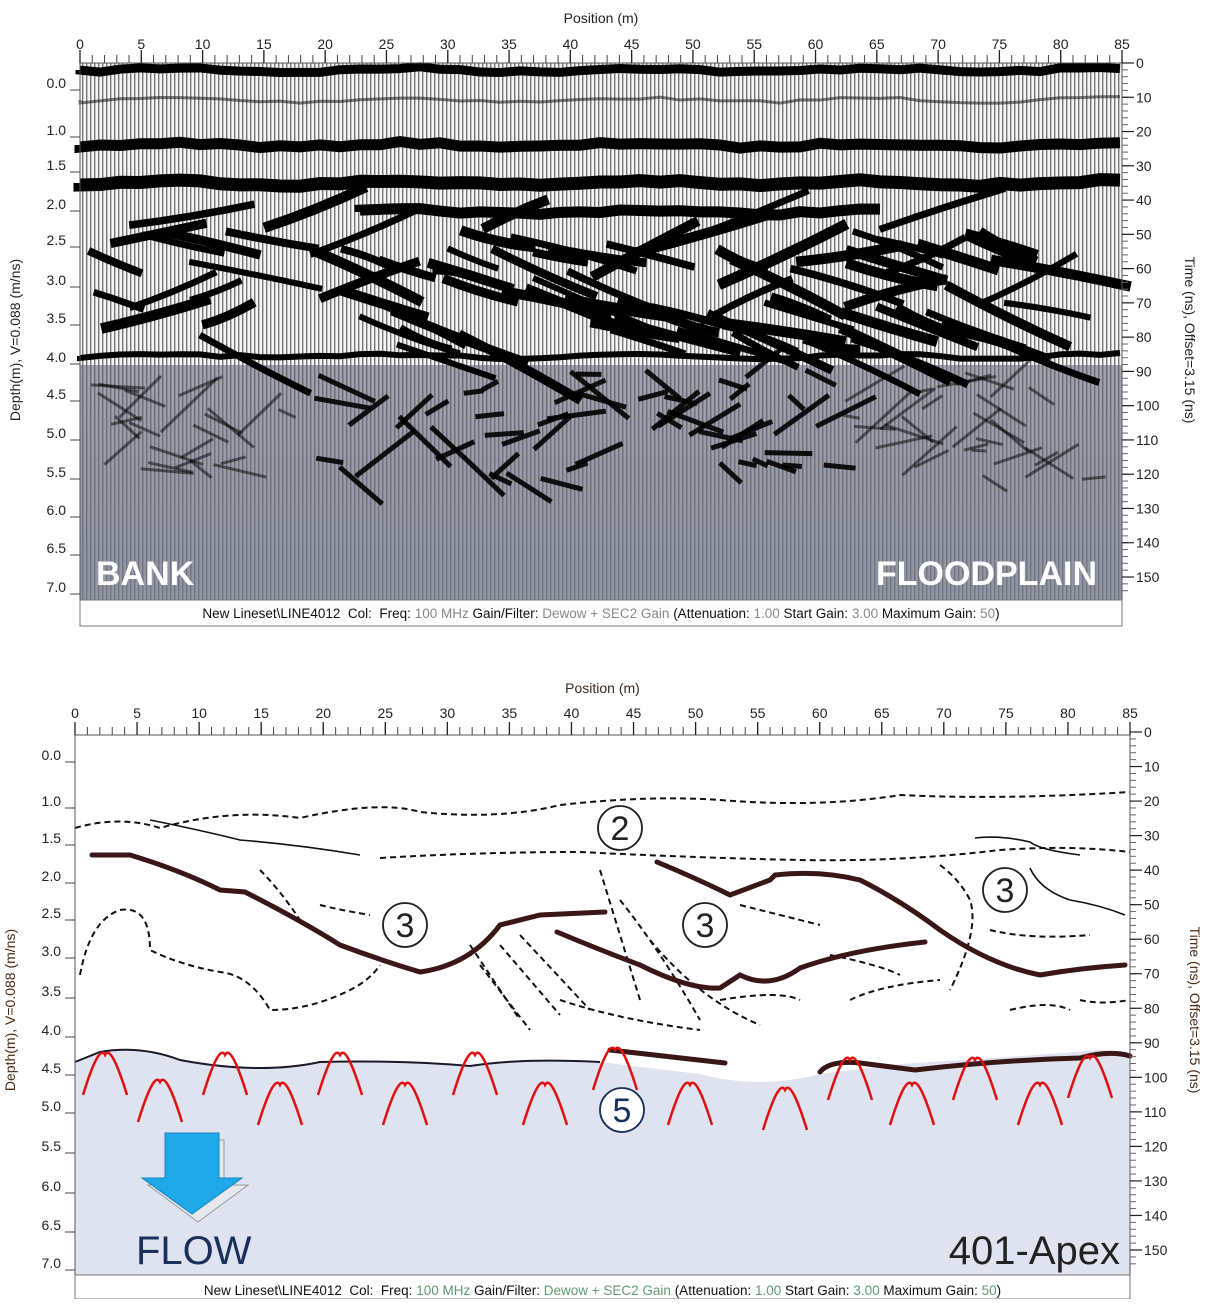  Describe the element at coordinates (509, 44) in the screenshot. I see `x-tick-label: 35` at that location.